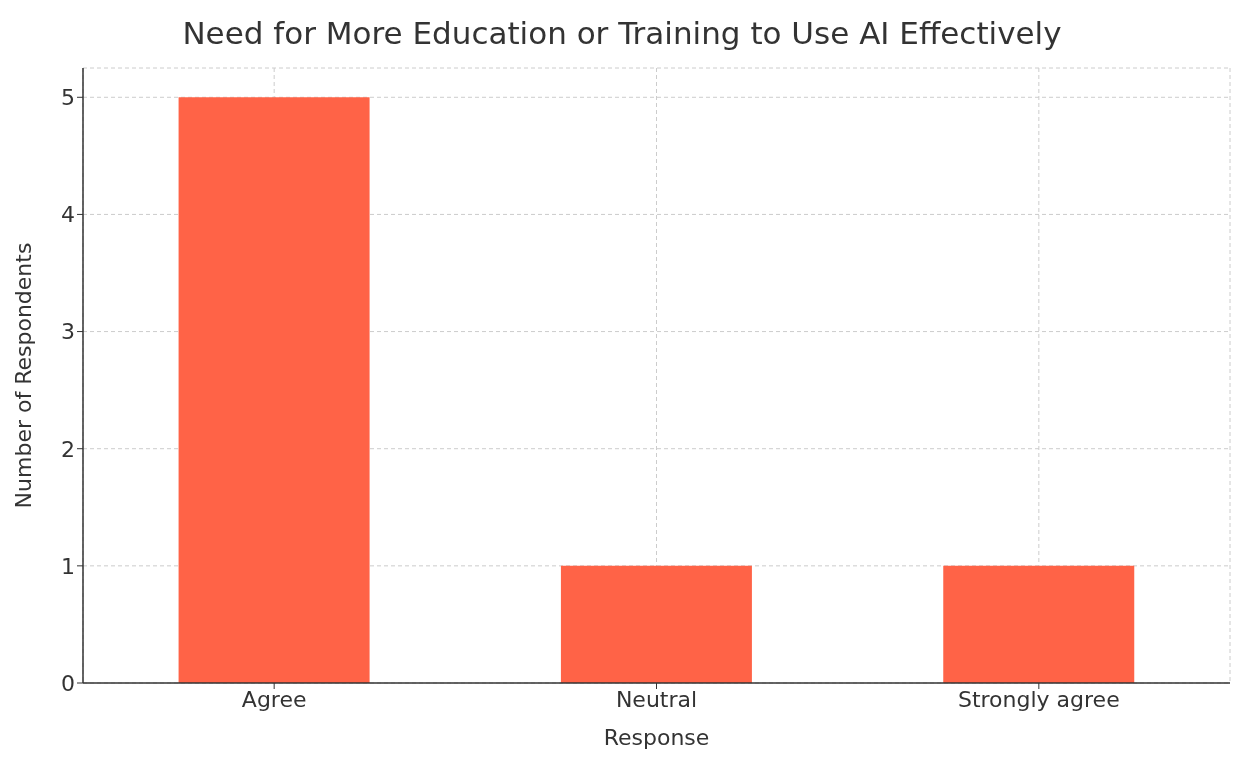  Describe the element at coordinates (656, 699) in the screenshot. I see `x-tick-label: Neutral` at that location.